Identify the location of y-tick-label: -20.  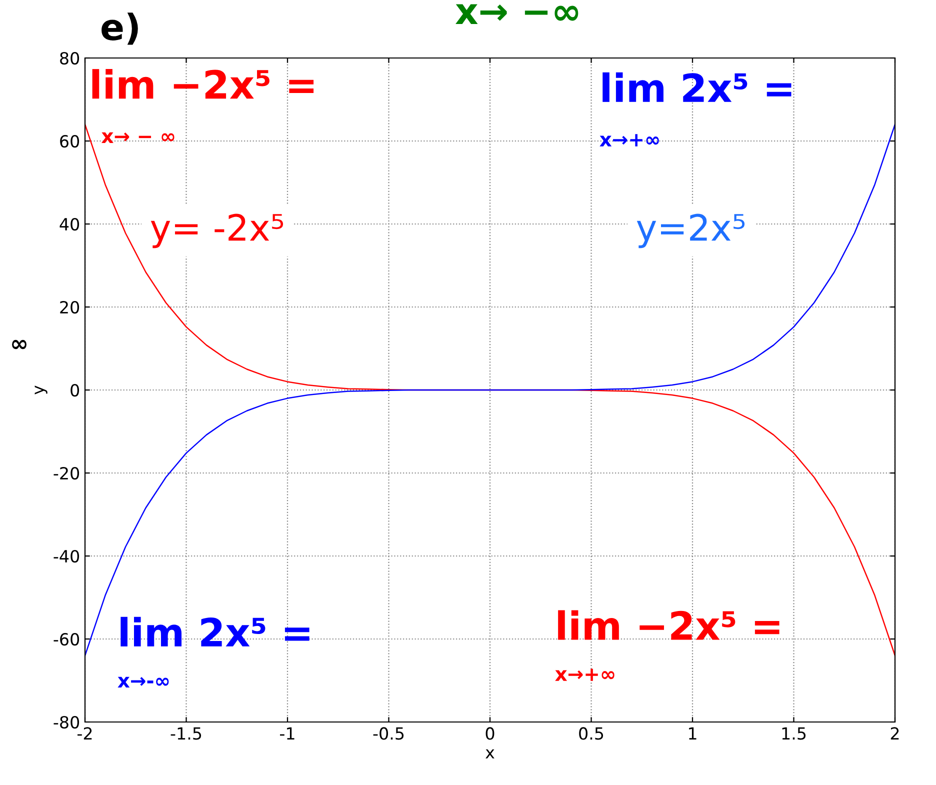
(67, 473).